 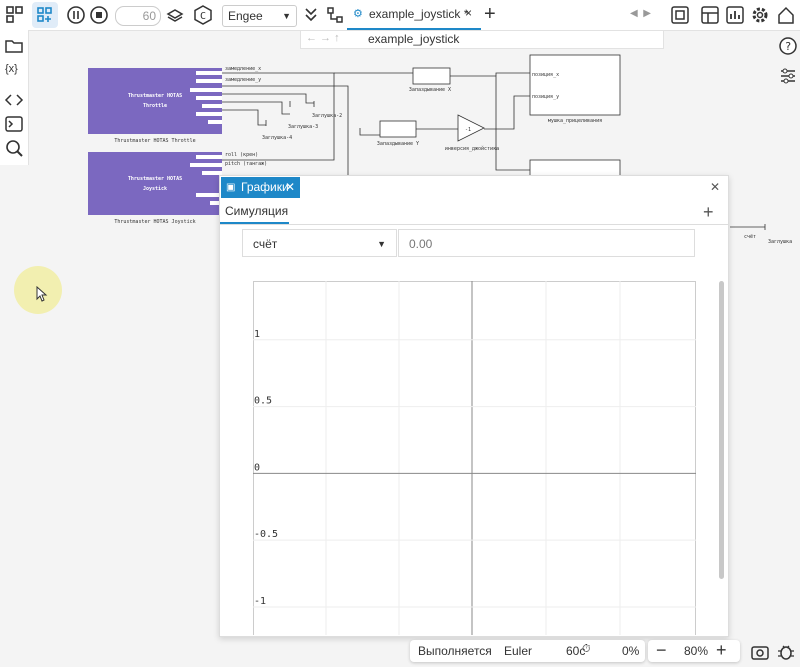 What do you see at coordinates (788, 76) in the screenshot?
I see `tune-icon` at bounding box center [788, 76].